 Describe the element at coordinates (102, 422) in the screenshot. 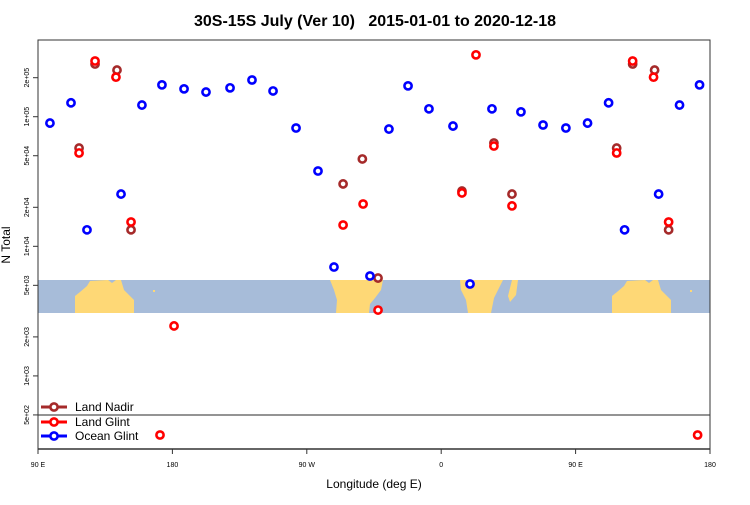

I see `legend-label: Land Glint` at that location.